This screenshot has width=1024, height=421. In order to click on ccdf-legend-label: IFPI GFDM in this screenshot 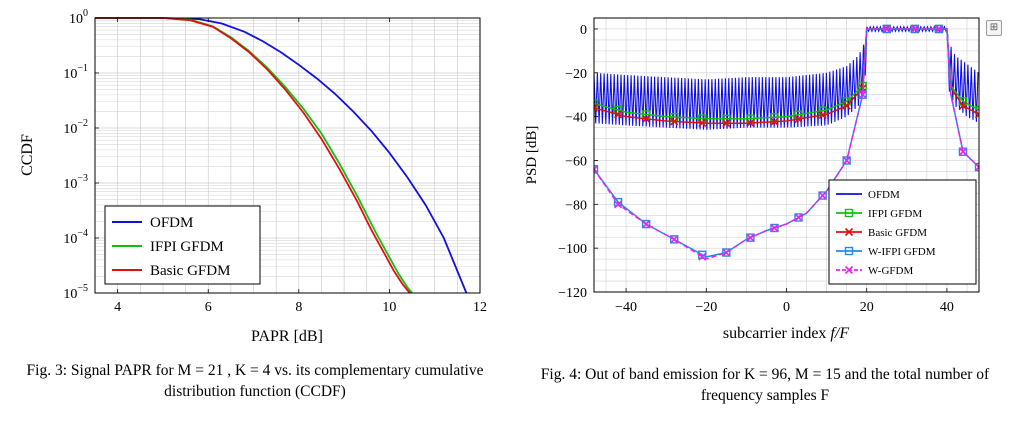, I will do `click(187, 247)`.